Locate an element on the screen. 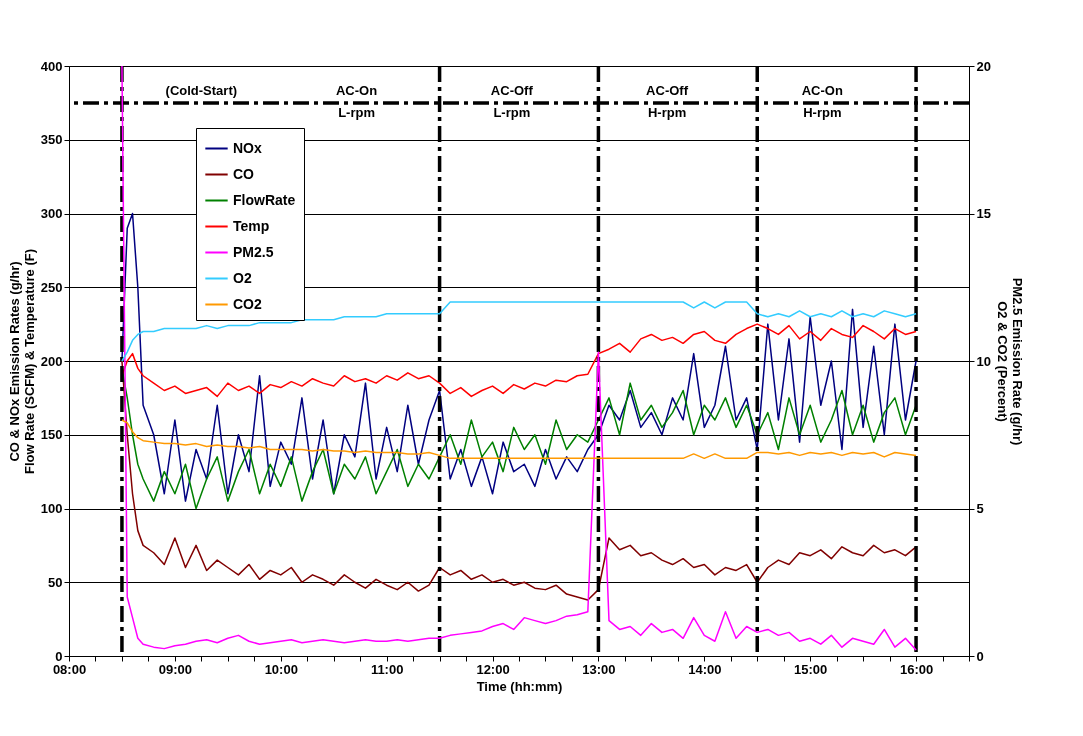 This screenshot has width=1083, height=736. legend-label: FlowRate is located at coordinates (264, 199).